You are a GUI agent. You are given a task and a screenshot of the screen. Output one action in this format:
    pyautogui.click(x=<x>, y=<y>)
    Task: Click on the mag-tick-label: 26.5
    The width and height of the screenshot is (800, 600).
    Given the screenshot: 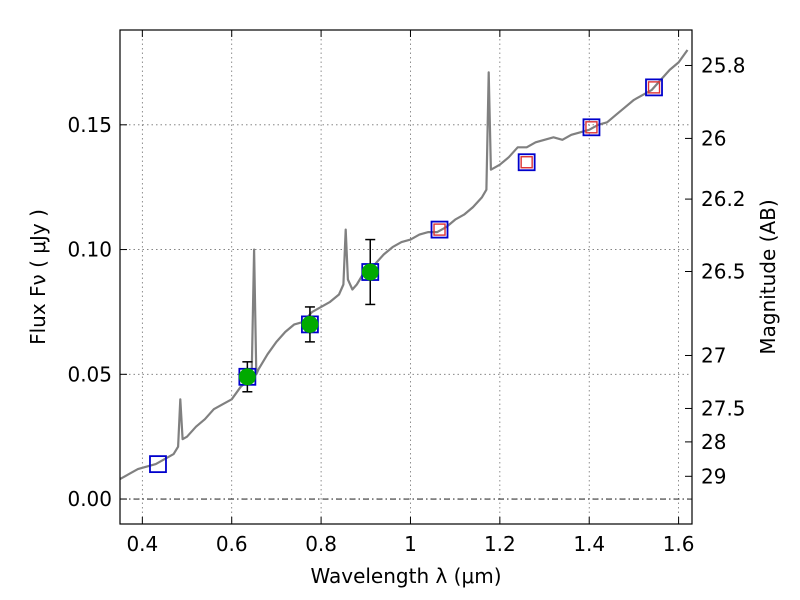 What is the action you would take?
    pyautogui.click(x=723, y=272)
    